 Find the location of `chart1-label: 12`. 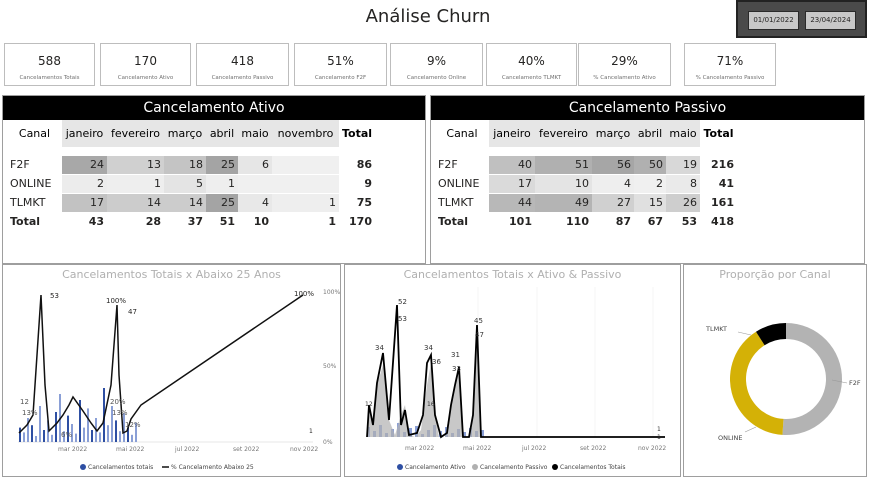

chart1-label: 12 is located at coordinates (24, 402).